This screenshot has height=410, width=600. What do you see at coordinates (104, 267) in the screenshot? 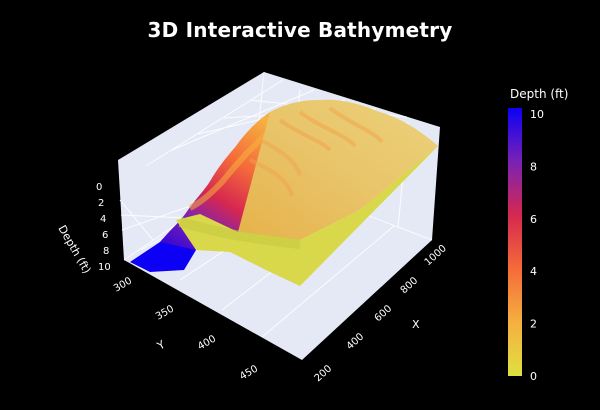
I see `z-tick-label: 10` at bounding box center [104, 267].